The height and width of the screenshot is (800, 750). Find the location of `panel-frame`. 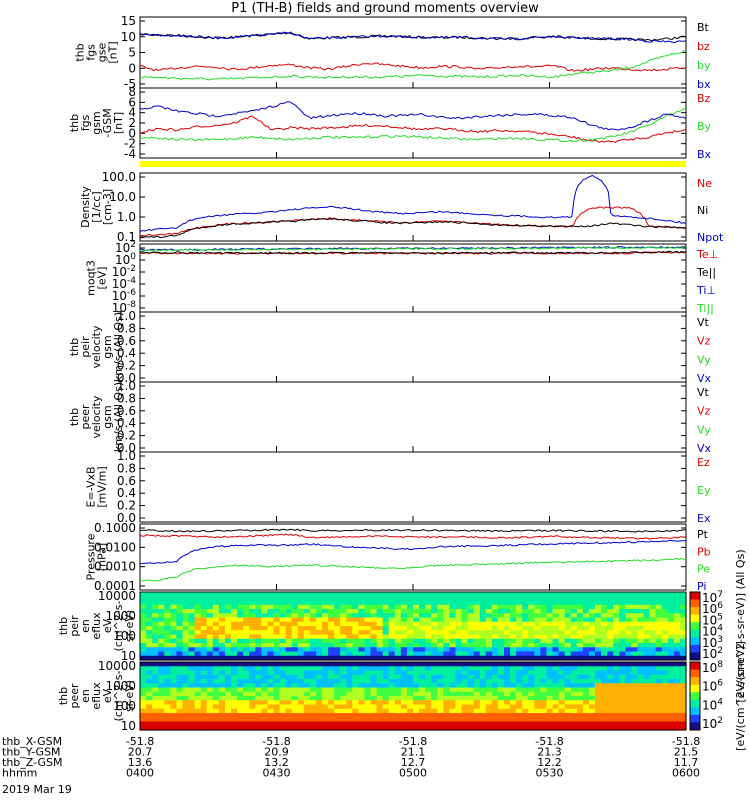

panel-frame is located at coordinates (413, 487).